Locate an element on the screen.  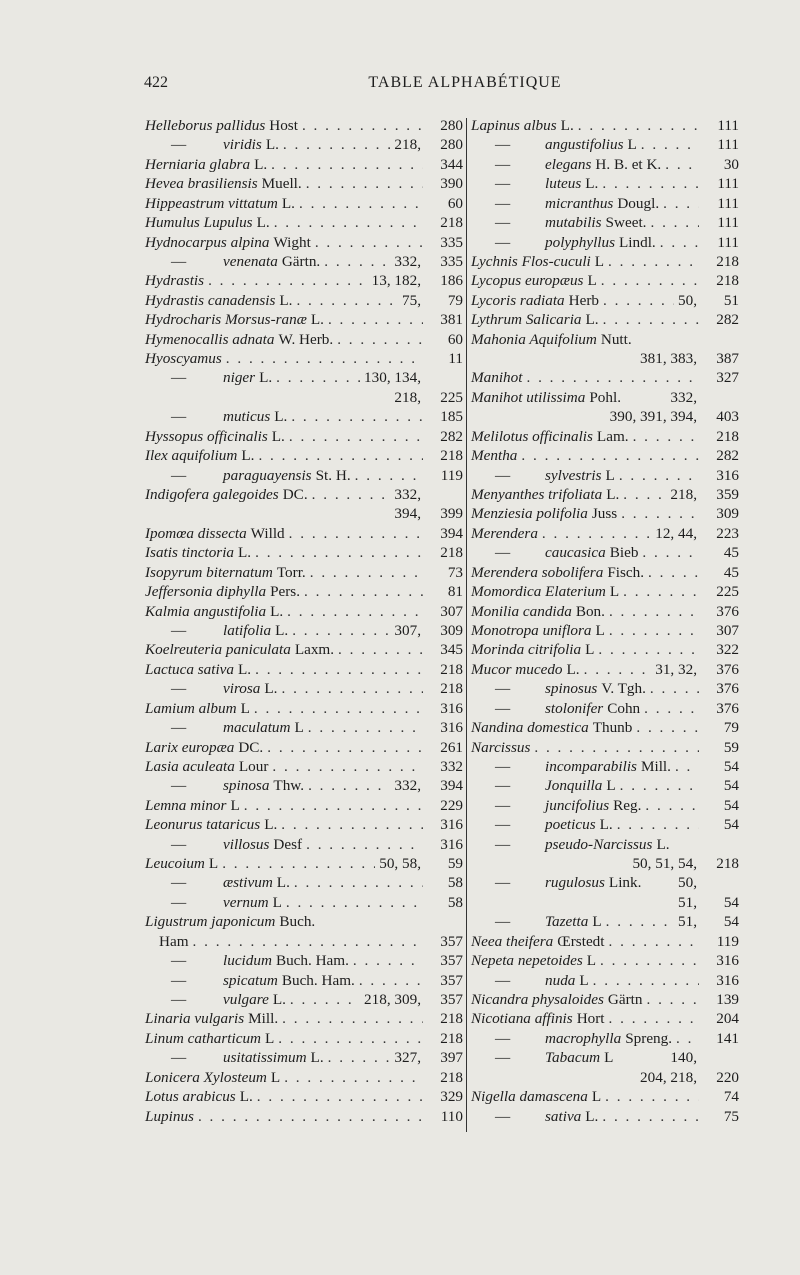
entry-name: villosus is located at coordinates (246, 844).